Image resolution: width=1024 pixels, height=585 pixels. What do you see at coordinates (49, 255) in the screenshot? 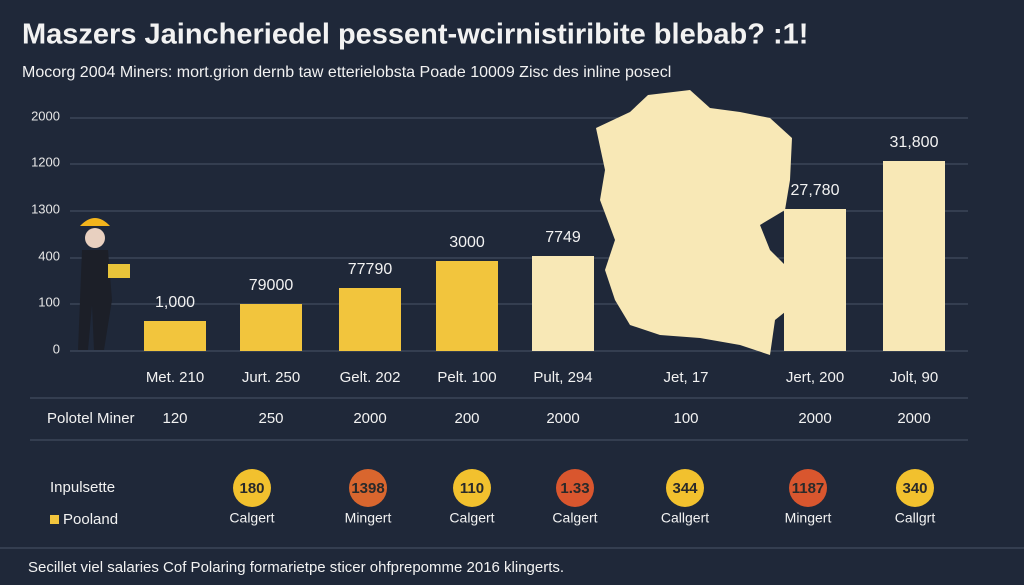
I see `axis-label: 400` at bounding box center [49, 255].